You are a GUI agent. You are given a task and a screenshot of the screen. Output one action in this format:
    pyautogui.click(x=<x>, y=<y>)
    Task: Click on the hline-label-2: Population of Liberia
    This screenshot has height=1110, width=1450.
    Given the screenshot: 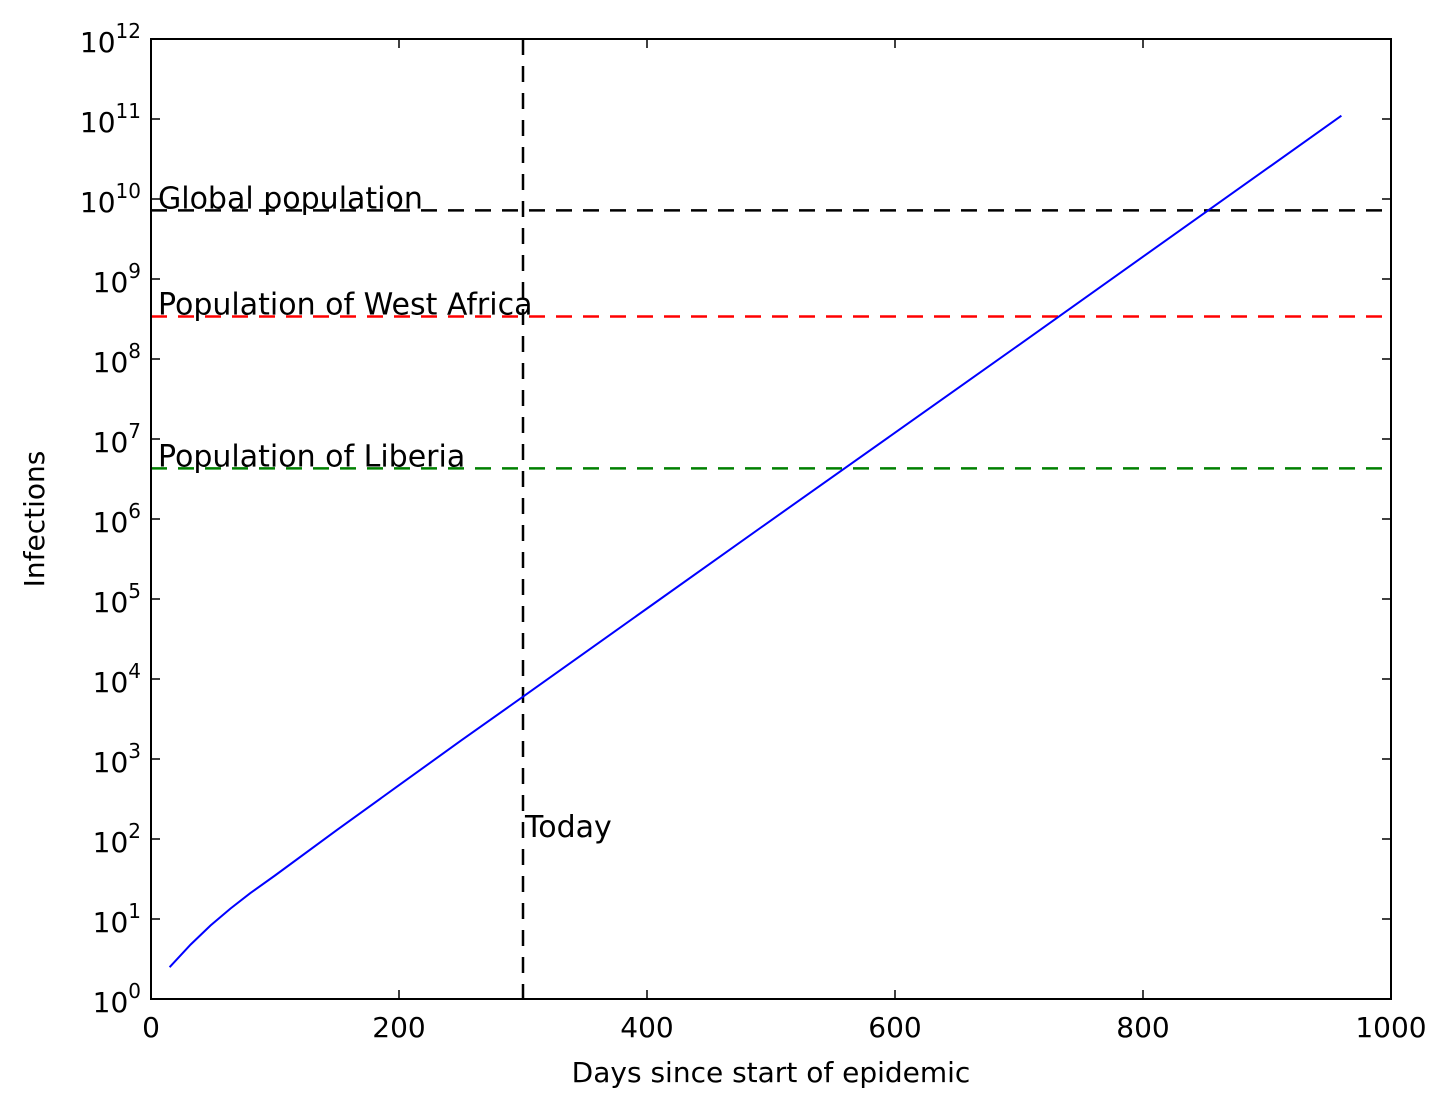 What is the action you would take?
    pyautogui.click(x=311, y=456)
    